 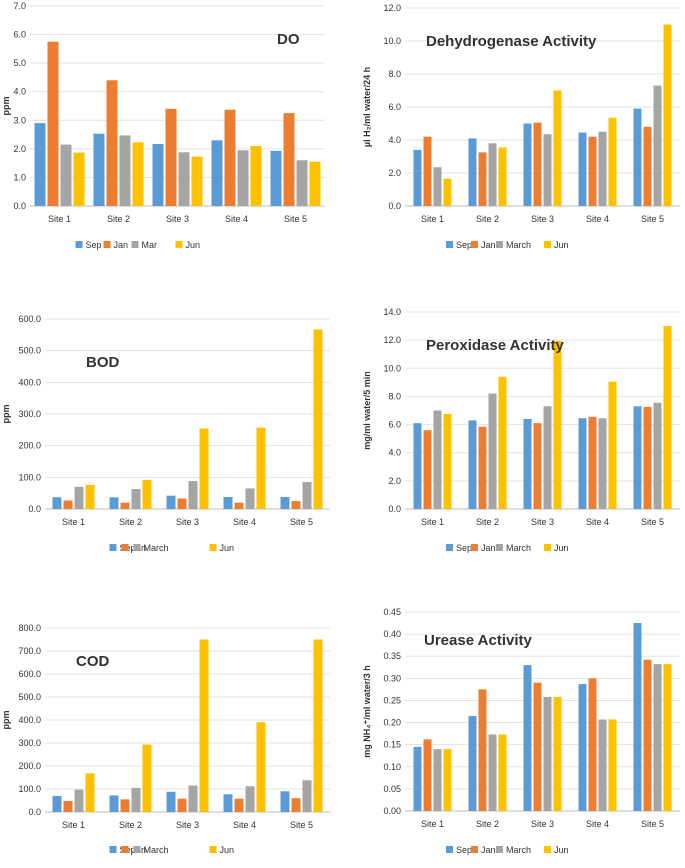 I want to click on cod-bar-site-3-jun, so click(x=204, y=725).